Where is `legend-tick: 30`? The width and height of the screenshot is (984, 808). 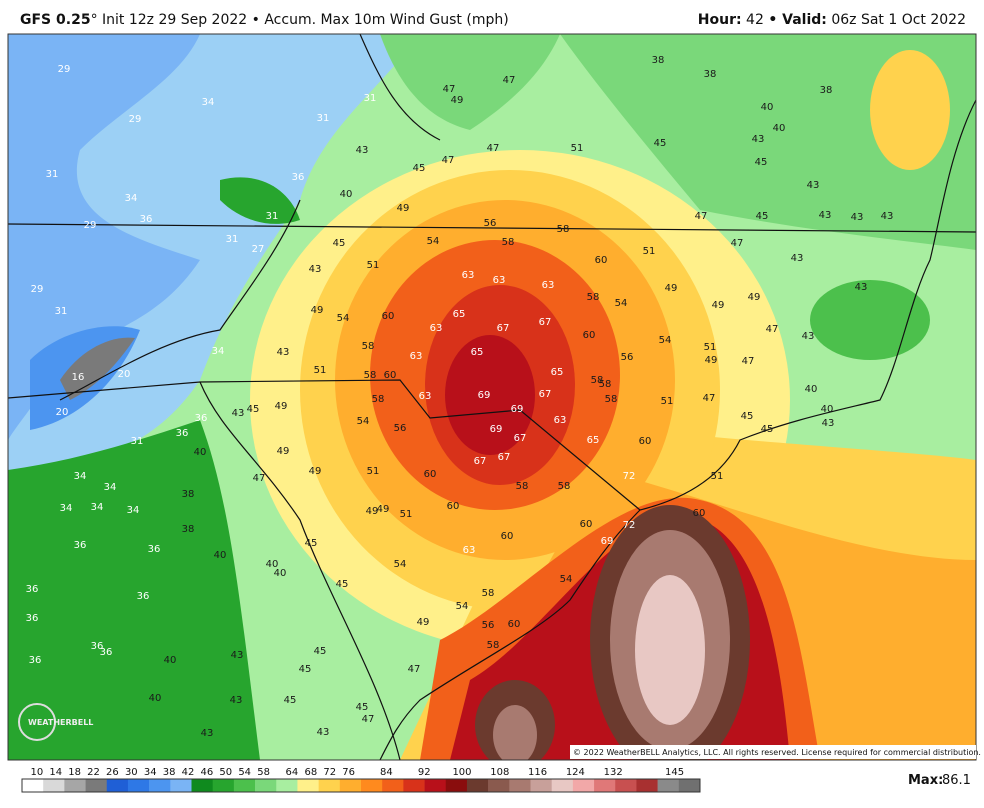 legend-tick: 30 is located at coordinates (131, 772).